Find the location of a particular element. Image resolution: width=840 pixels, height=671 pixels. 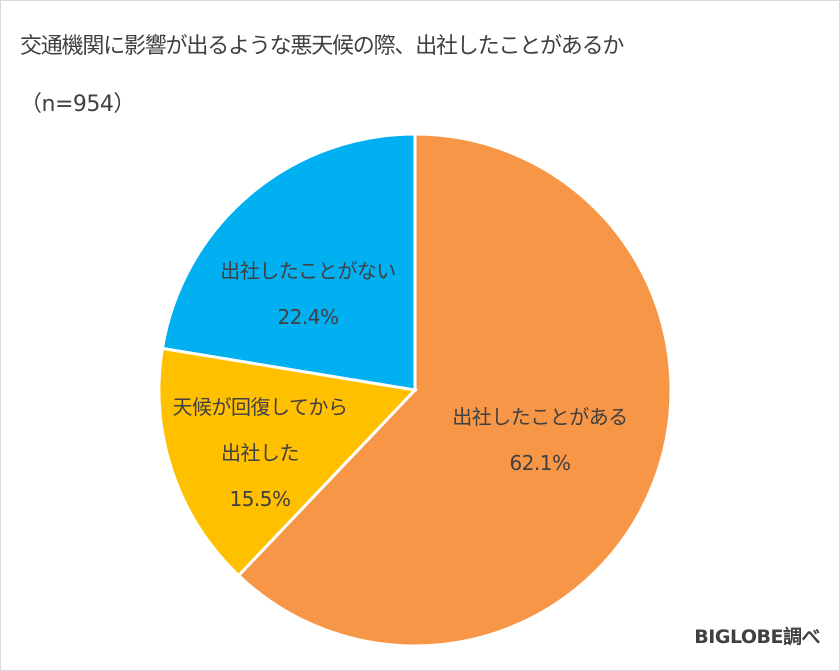

label-after-pct: 15.5% is located at coordinates (260, 499).